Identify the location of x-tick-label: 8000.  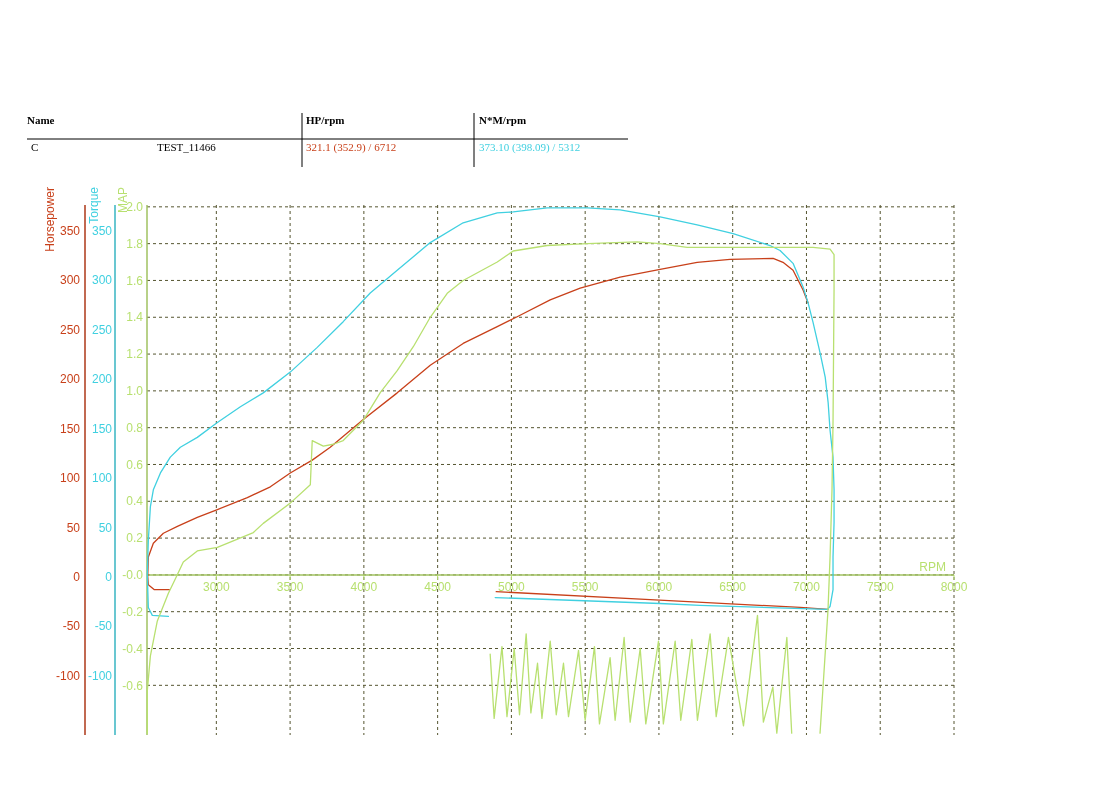
(954, 586).